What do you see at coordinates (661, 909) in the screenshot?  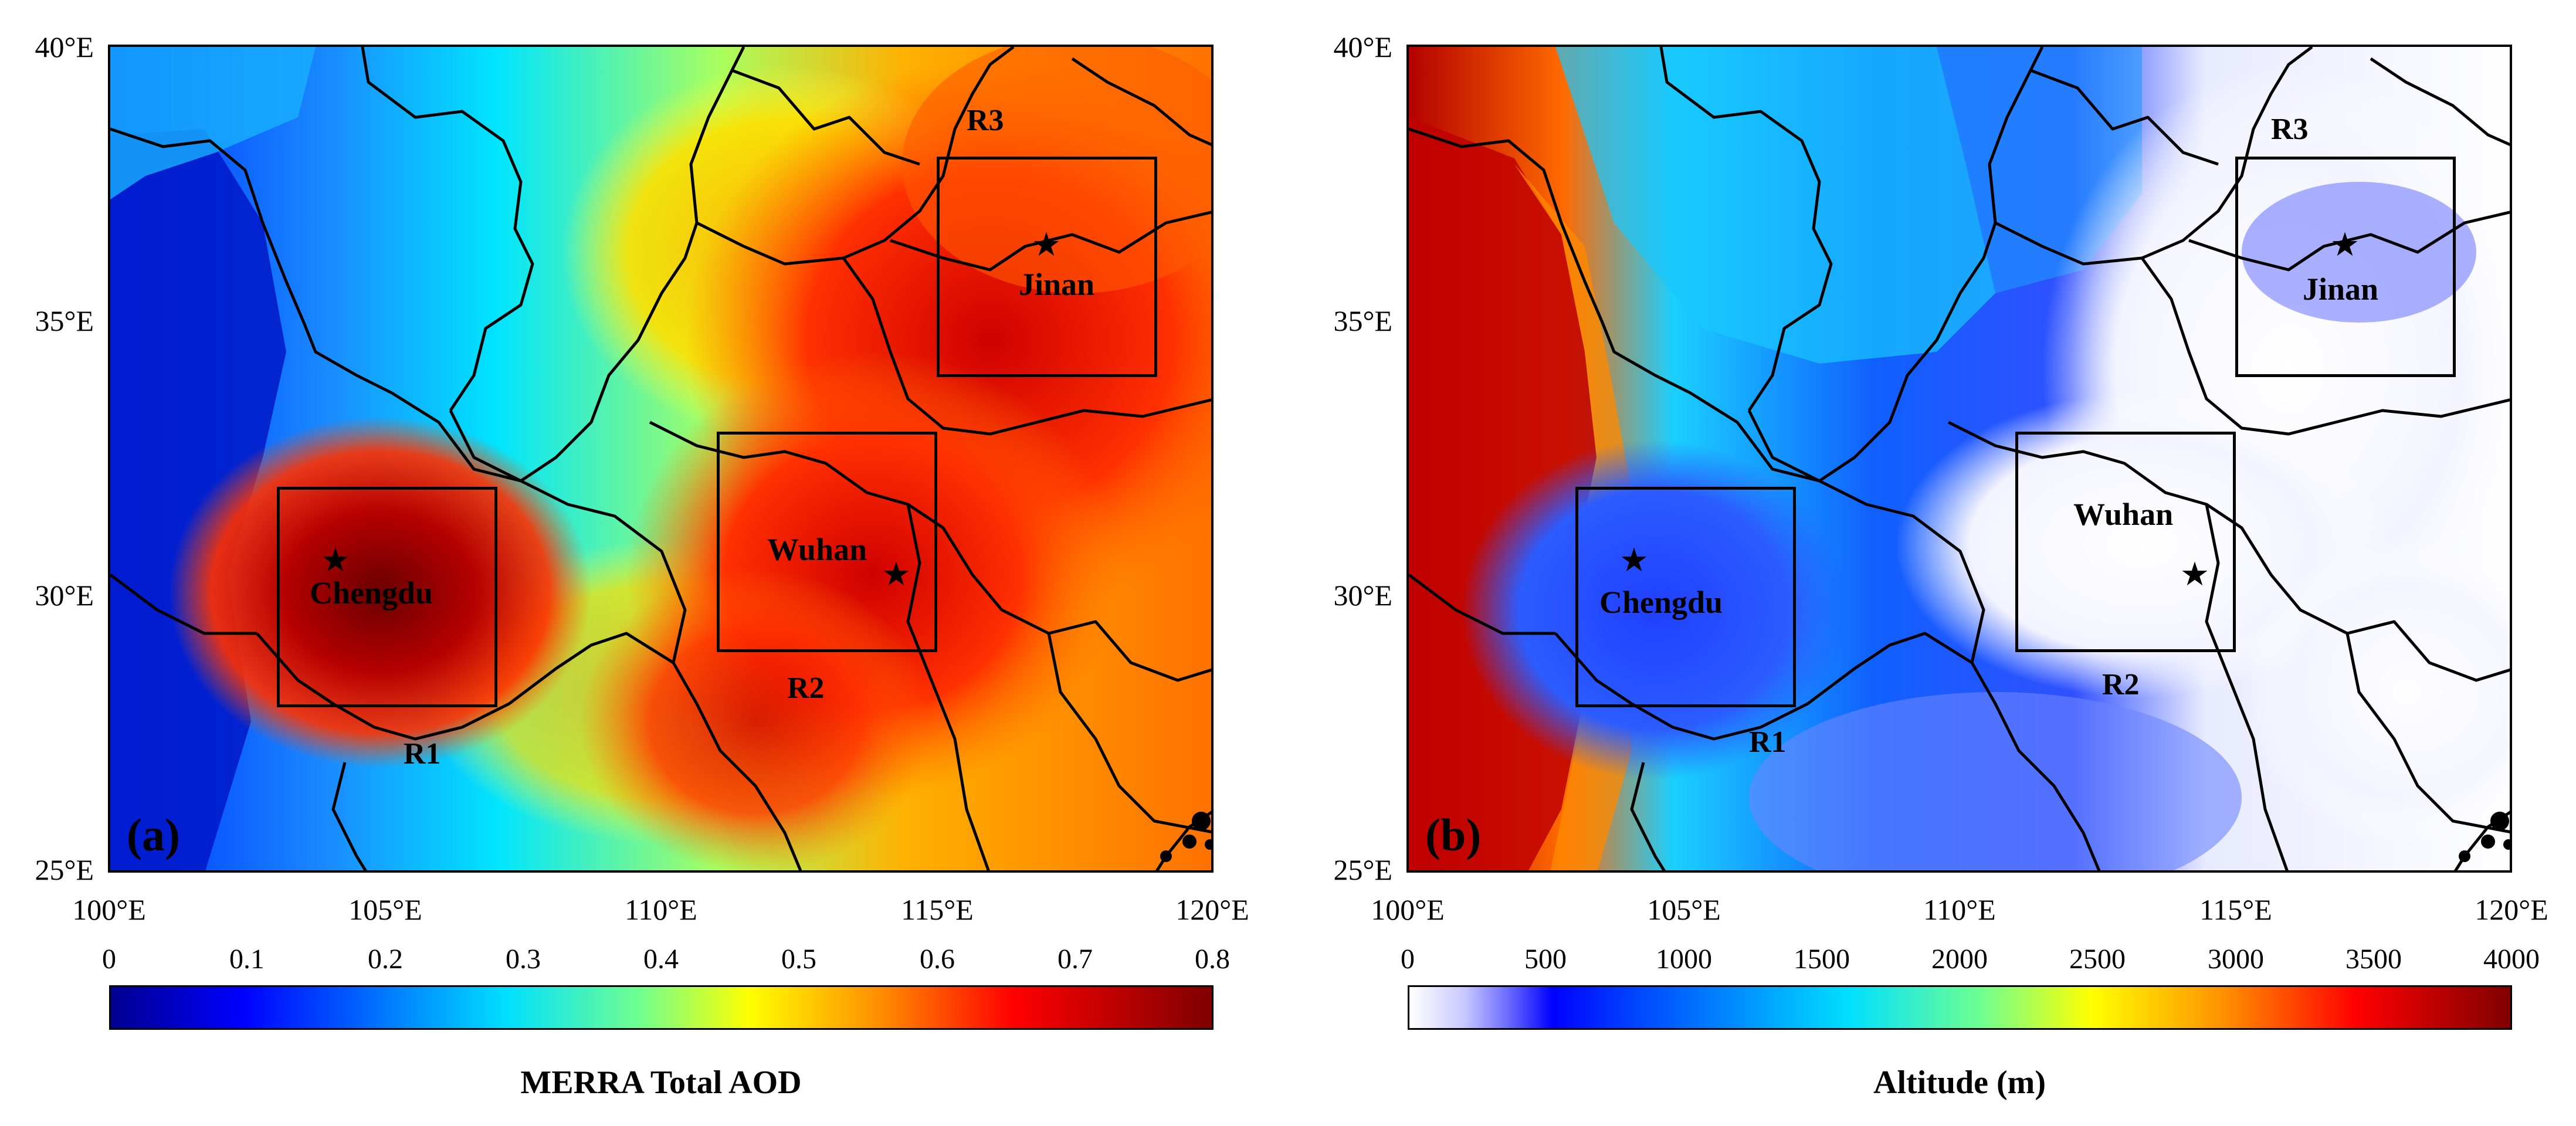 I see `x-tick-110: 110°E` at bounding box center [661, 909].